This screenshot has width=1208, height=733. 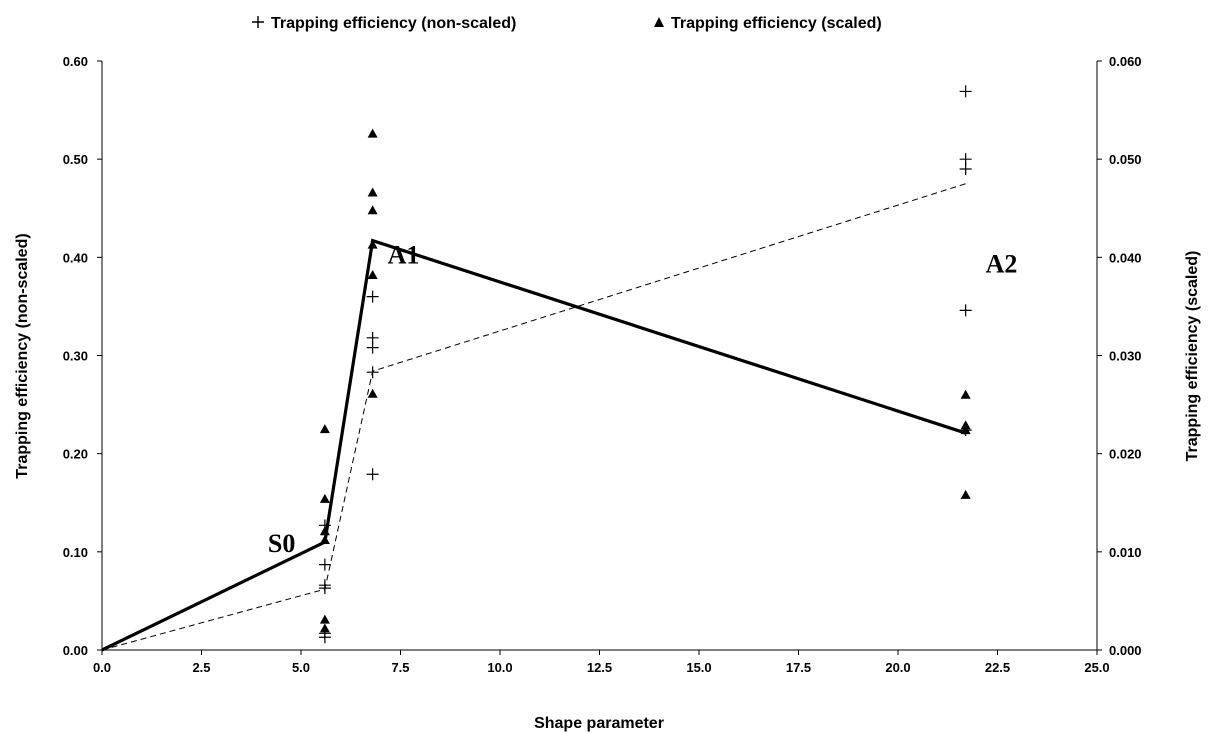 What do you see at coordinates (599, 667) in the screenshot?
I see `x-tick-label: 12.5` at bounding box center [599, 667].